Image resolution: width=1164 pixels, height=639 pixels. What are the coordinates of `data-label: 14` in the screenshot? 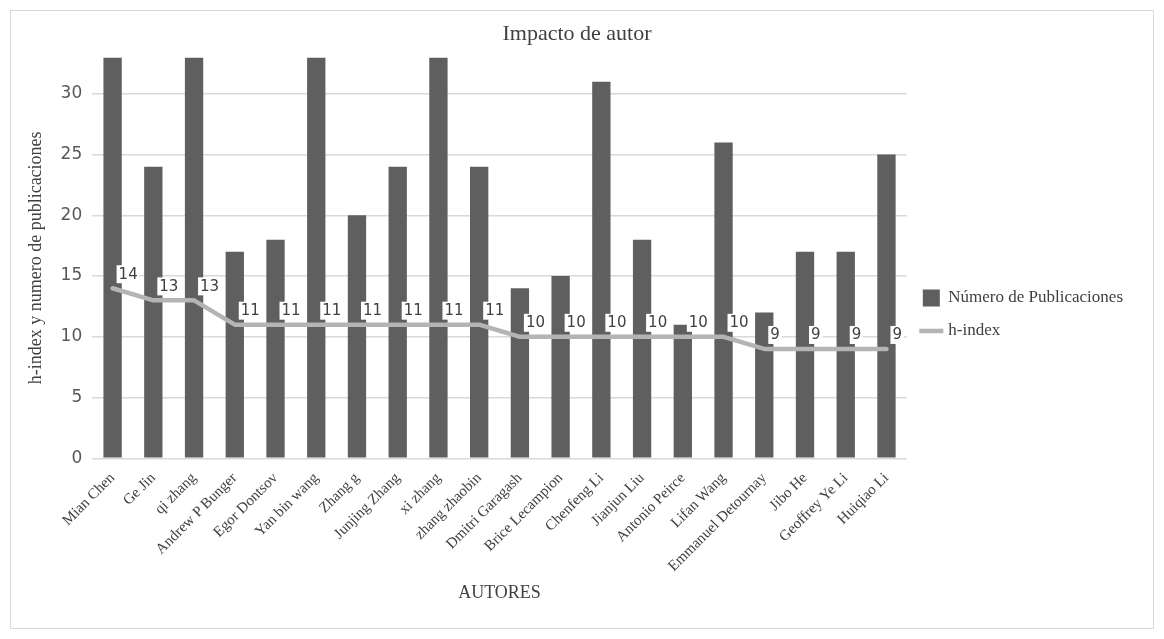 It's located at (128, 273).